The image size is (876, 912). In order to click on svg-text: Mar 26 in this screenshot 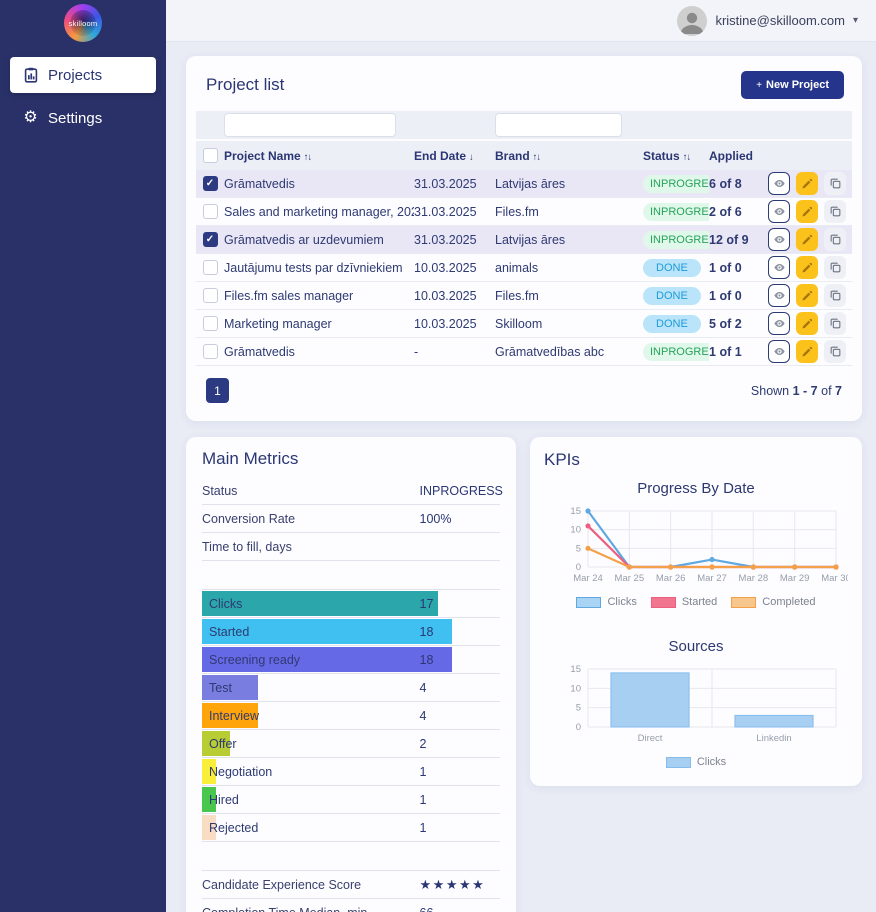, I will do `click(671, 578)`.